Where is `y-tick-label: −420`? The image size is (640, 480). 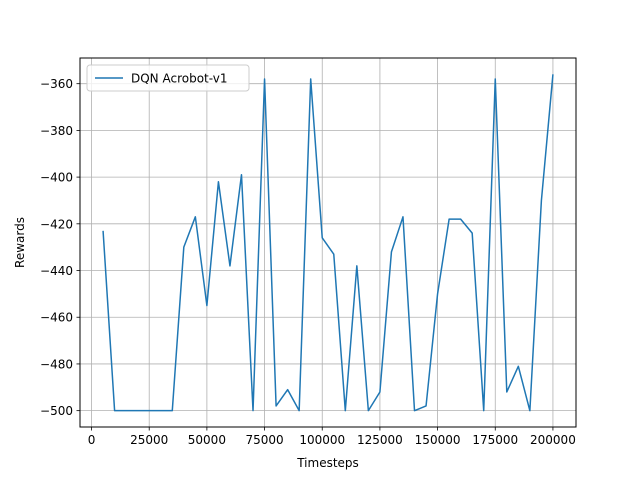 y-tick-label: −420 is located at coordinates (56, 224).